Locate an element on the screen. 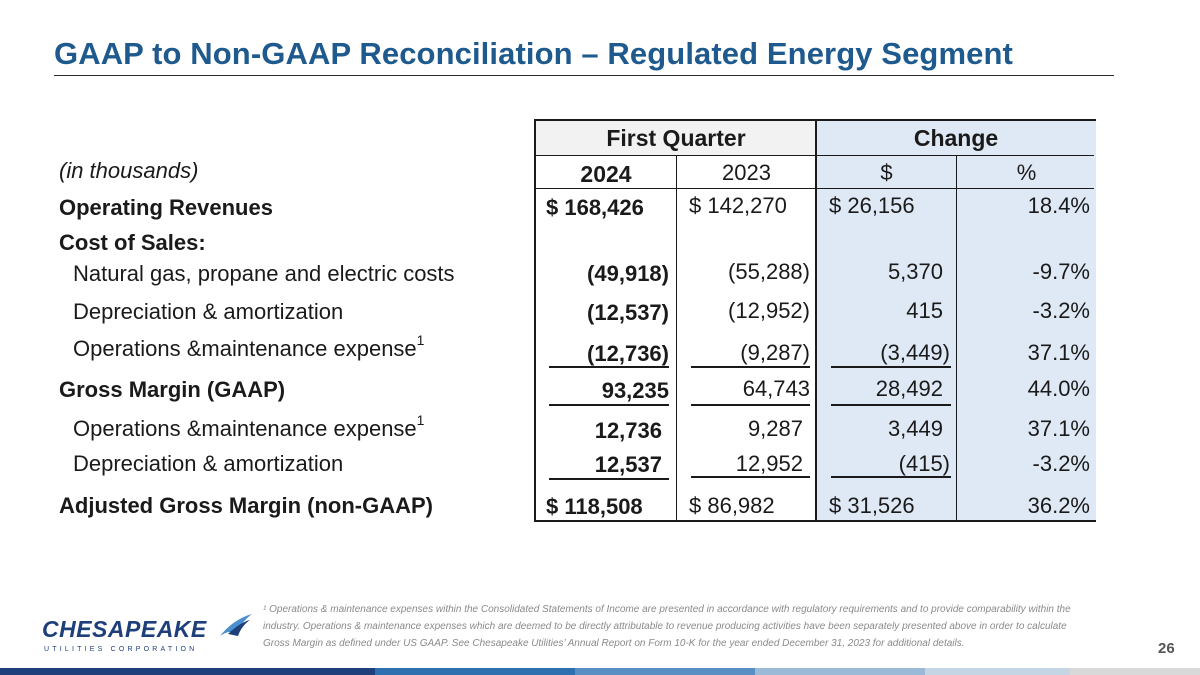 Image resolution: width=1200 pixels, height=675 pixels. row-label-depreciation-2: Depreciation & amortization is located at coordinates (208, 463).